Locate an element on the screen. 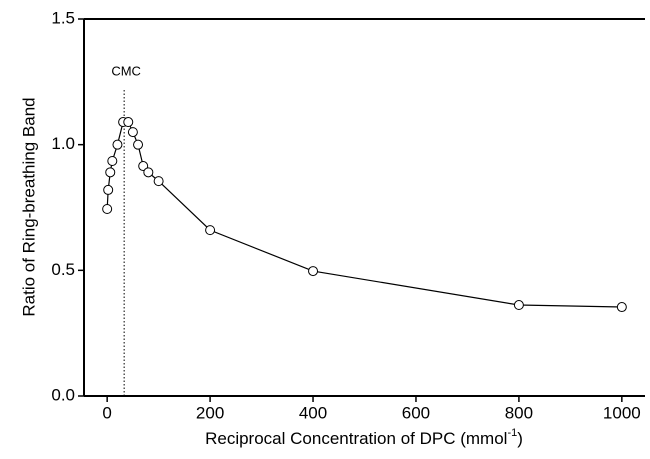 The height and width of the screenshot is (459, 650). x-tick-label: 0 is located at coordinates (106, 412).